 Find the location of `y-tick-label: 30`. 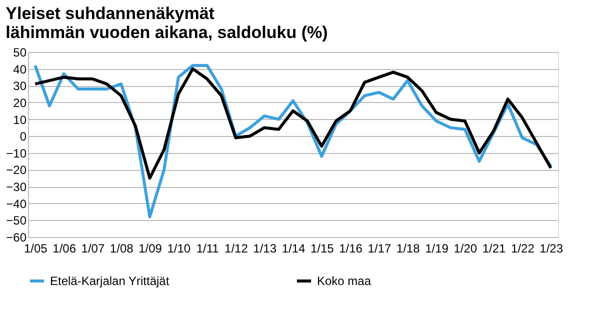

y-tick-label: 30 is located at coordinates (20, 86).